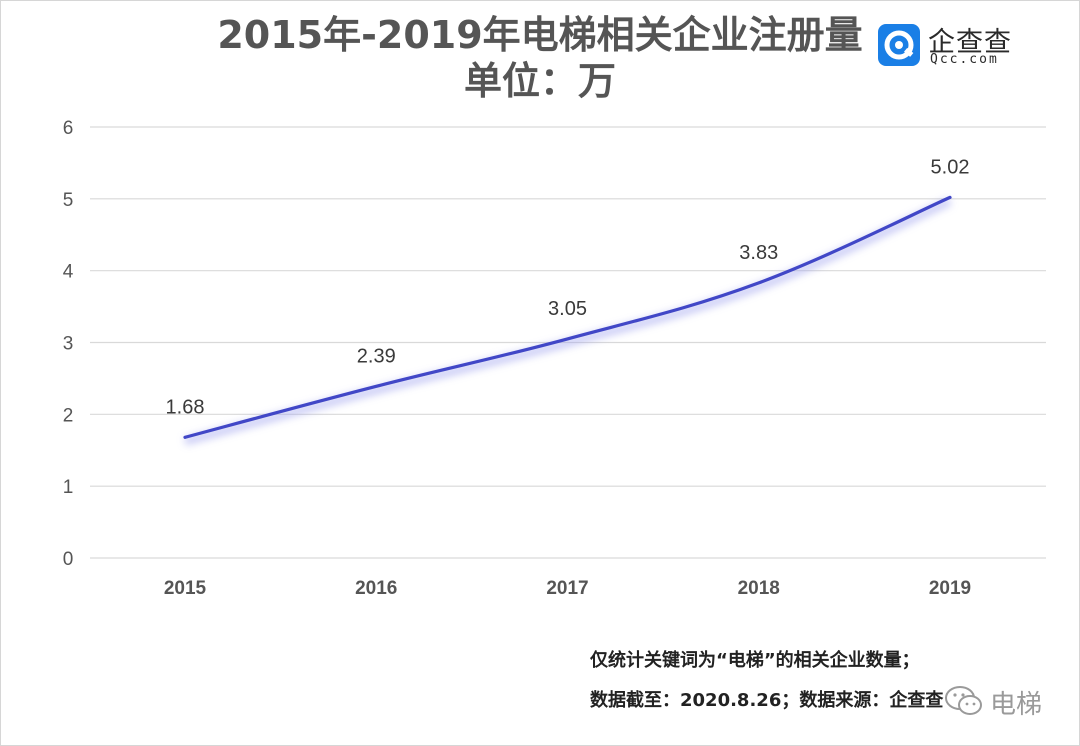 The image size is (1080, 746). What do you see at coordinates (68, 487) in the screenshot?
I see `y-tick-label: 1` at bounding box center [68, 487].